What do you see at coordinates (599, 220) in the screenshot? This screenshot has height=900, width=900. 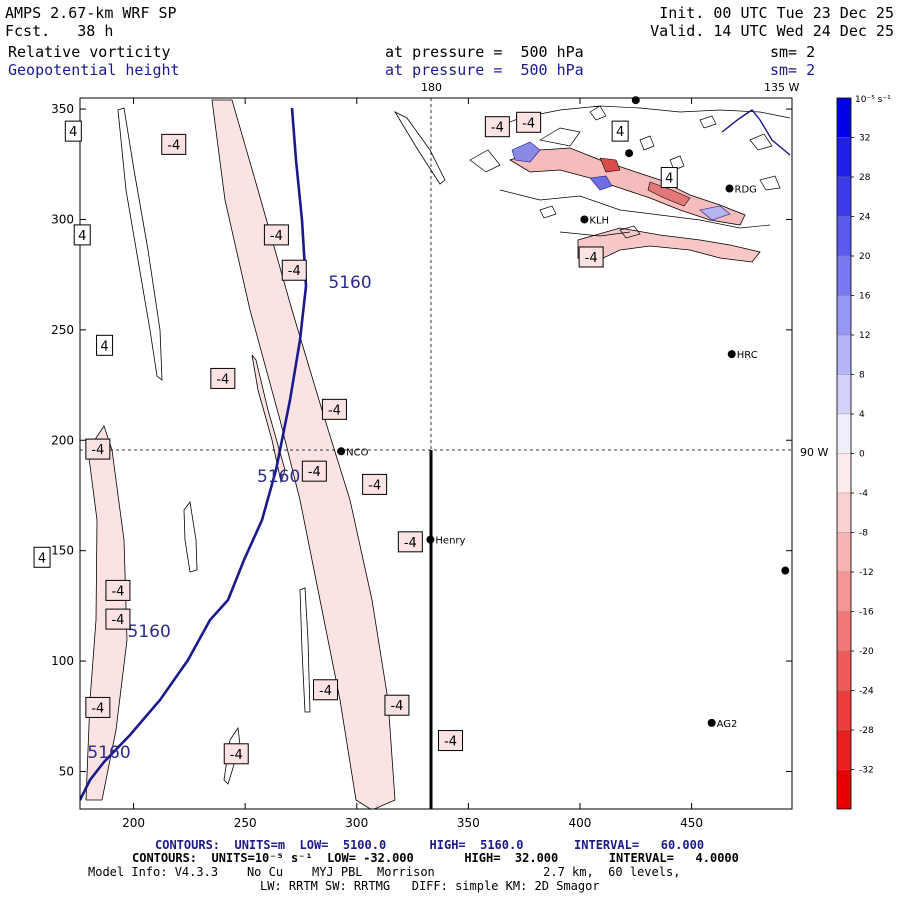 I see `station-label: KLH` at bounding box center [599, 220].